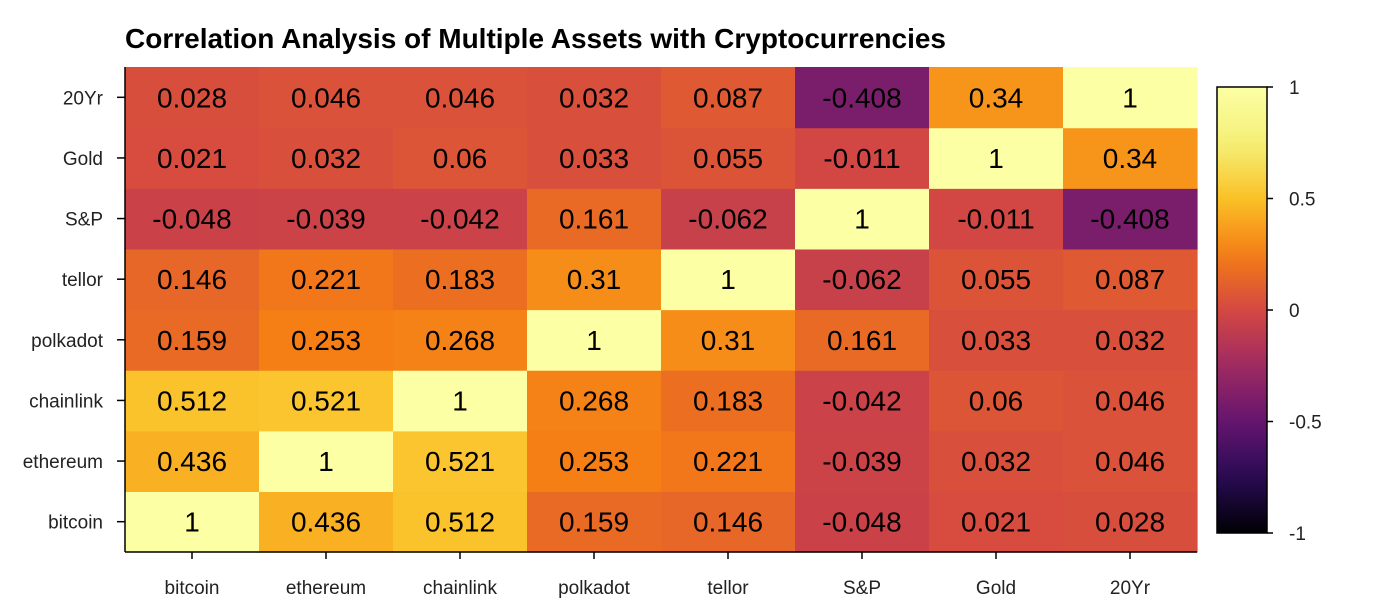 This screenshot has width=1400, height=600. I want to click on x-tick-label: chainlink, so click(460, 588).